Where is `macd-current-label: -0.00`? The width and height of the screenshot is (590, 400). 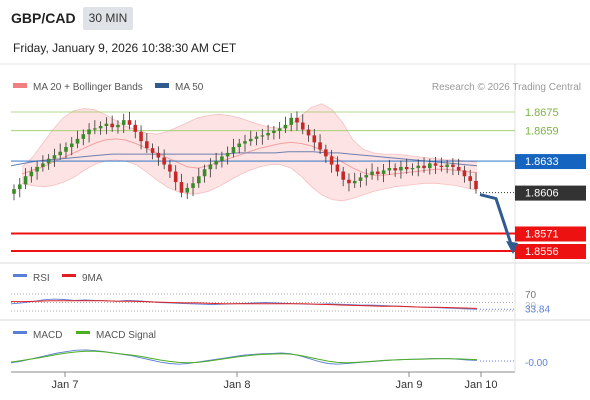
macd-current-label: -0.00 is located at coordinates (536, 363).